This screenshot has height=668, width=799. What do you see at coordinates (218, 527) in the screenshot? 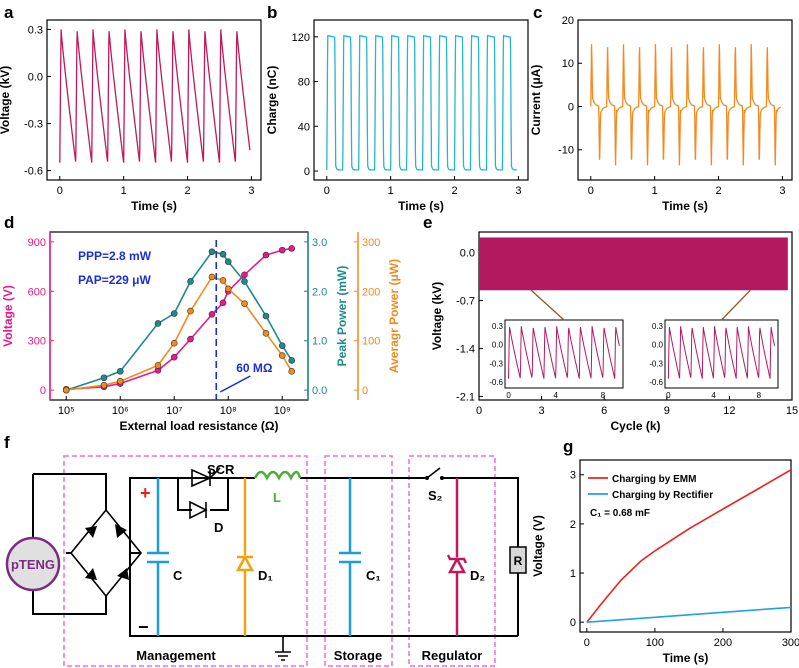
I see `diode-d-label: D` at bounding box center [218, 527].